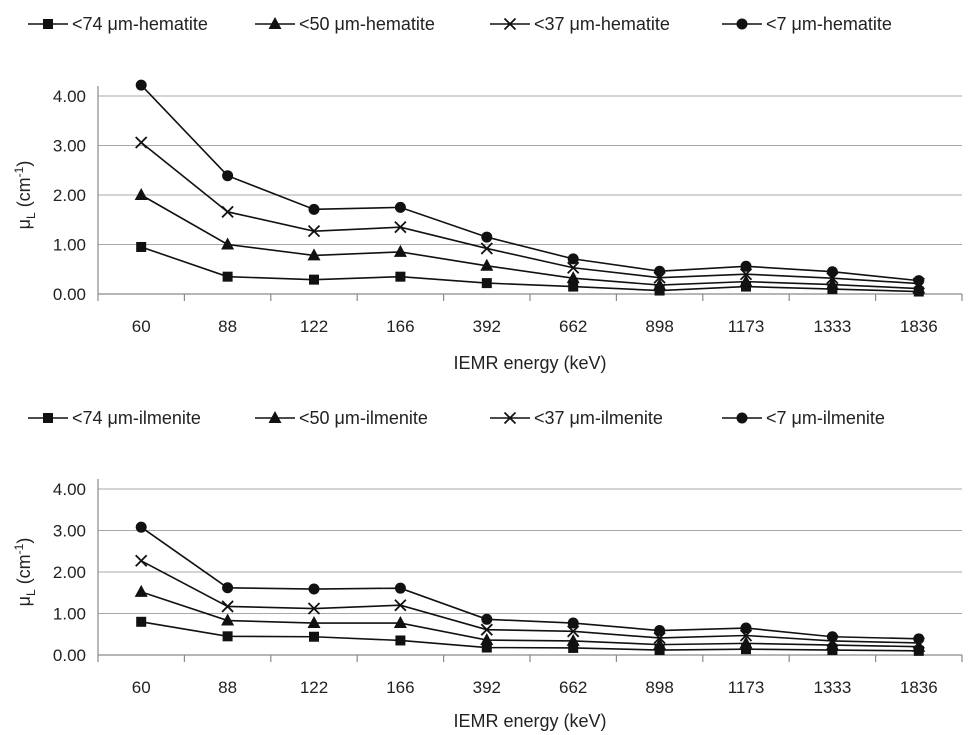 This screenshot has width=971, height=735. I want to click on legend-label: <50 μm-hematite, so click(367, 24).